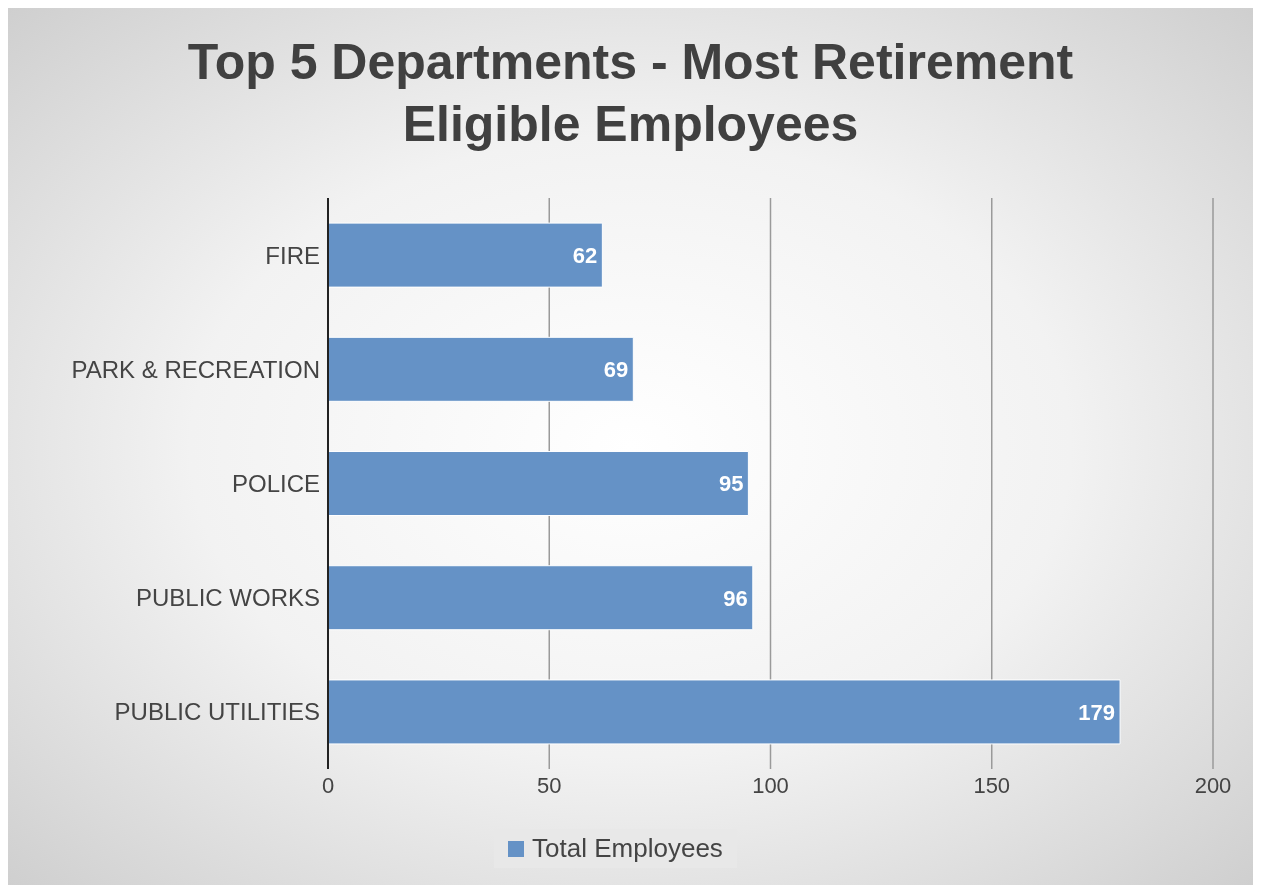  Describe the element at coordinates (731, 484) in the screenshot. I see `data-label: 95` at that location.